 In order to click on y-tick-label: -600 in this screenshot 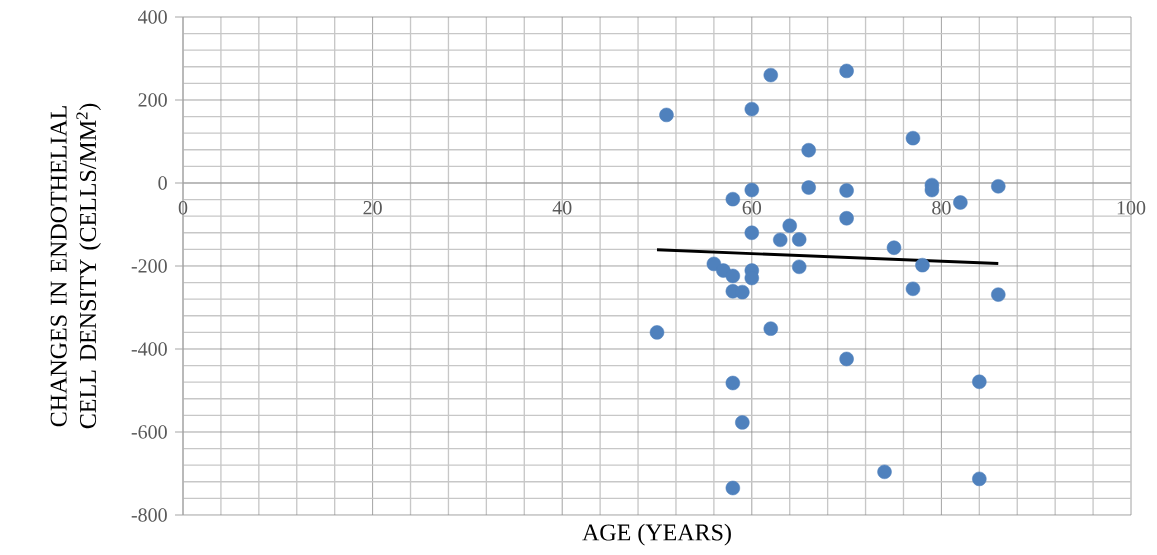, I will do `click(149, 432)`.